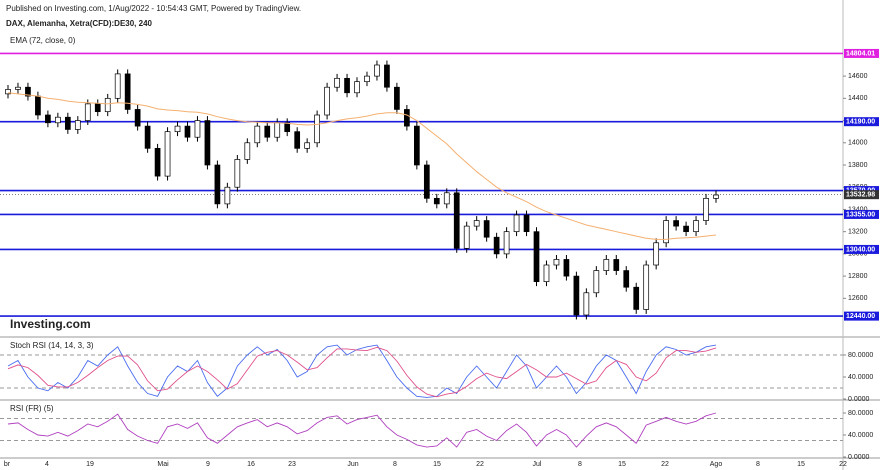 This screenshot has width=880, height=470. What do you see at coordinates (352, 464) in the screenshot?
I see `x-tick-label: Jun` at bounding box center [352, 464].